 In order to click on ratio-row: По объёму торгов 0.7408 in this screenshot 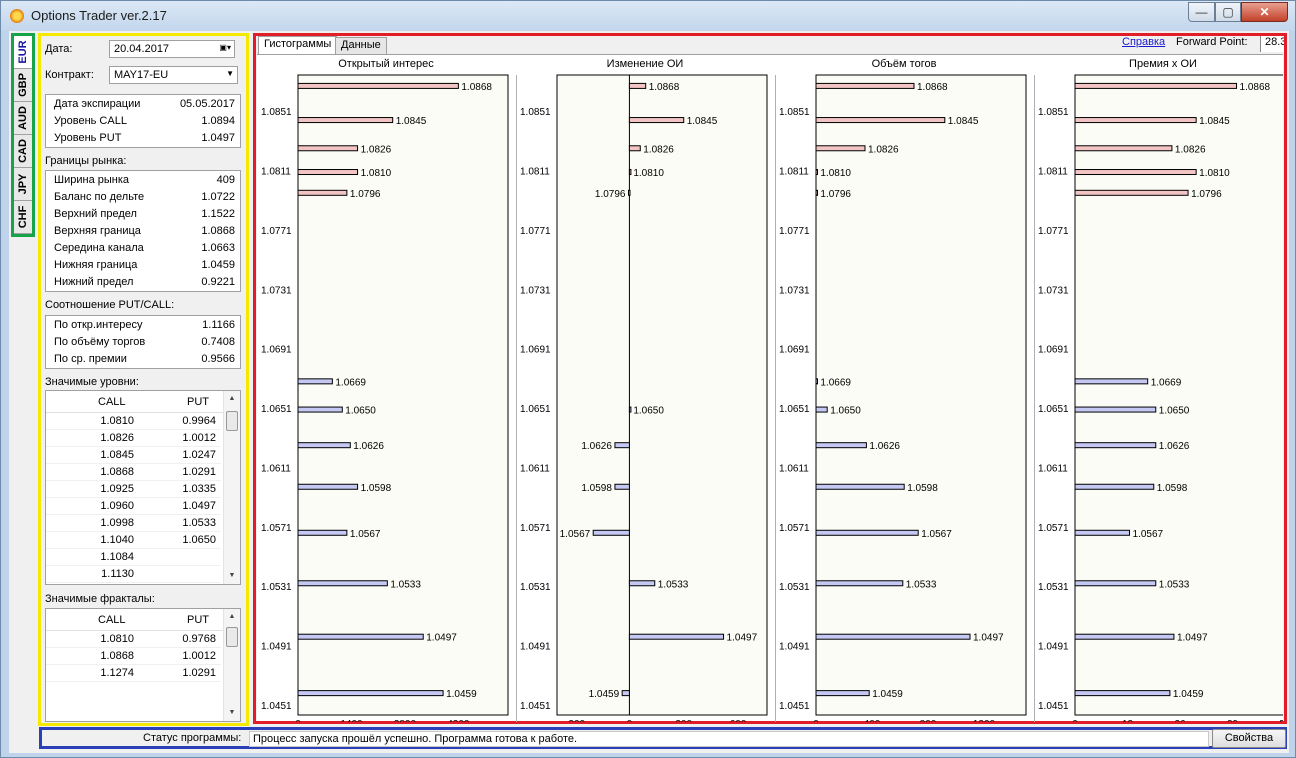, I will do `click(143, 342)`.